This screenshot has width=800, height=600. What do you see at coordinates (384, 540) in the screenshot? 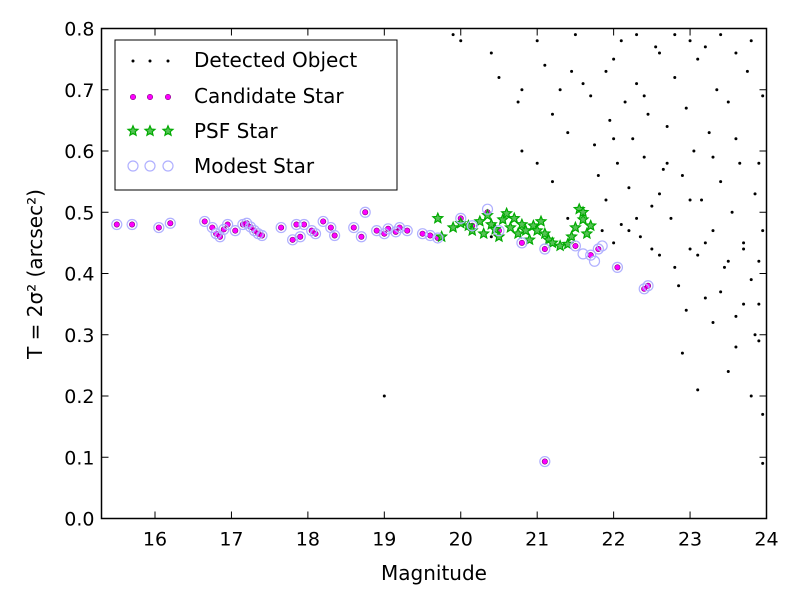
I see `x-tick-label: 19` at bounding box center [384, 540].